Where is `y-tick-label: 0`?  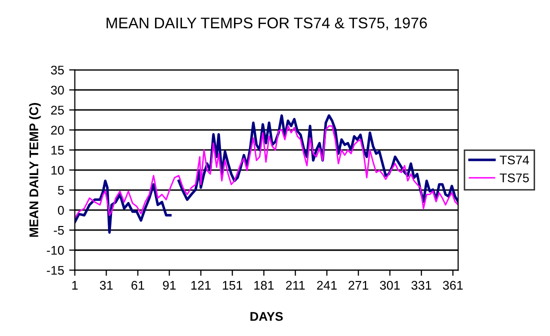
y-tick-label: 0 is located at coordinates (61, 210).